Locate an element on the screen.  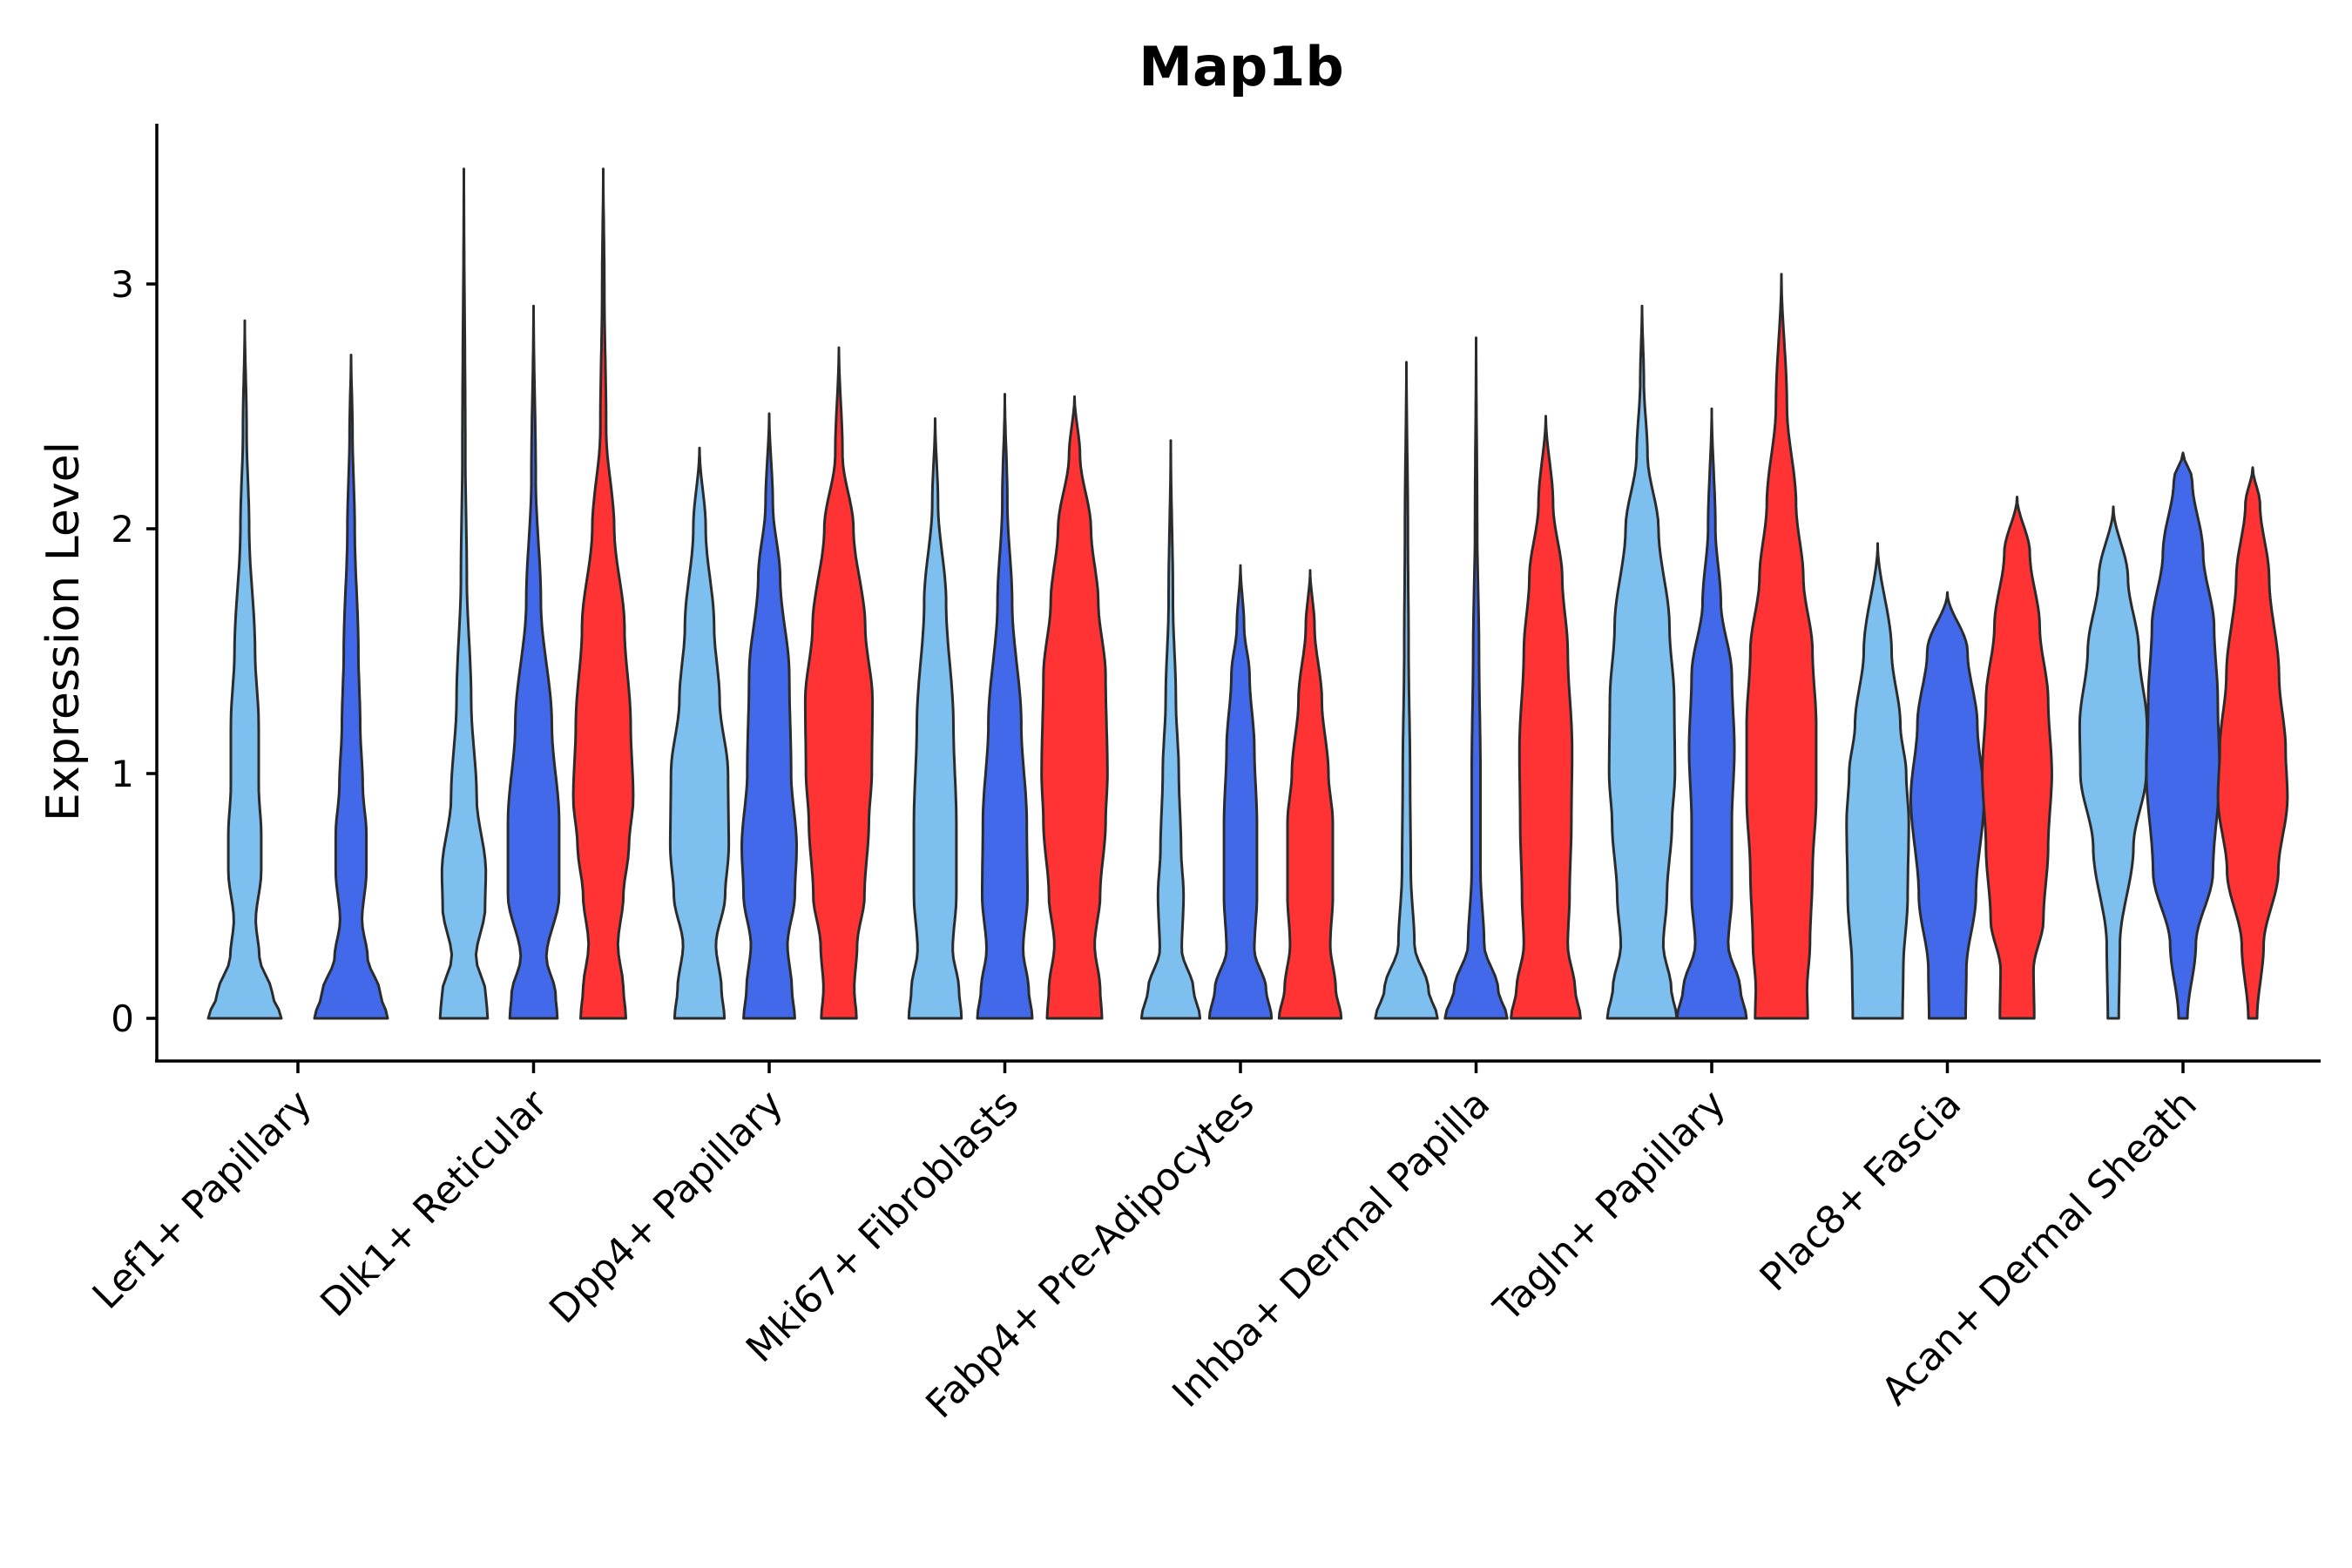
chart-title: Map1b is located at coordinates (1241, 66).